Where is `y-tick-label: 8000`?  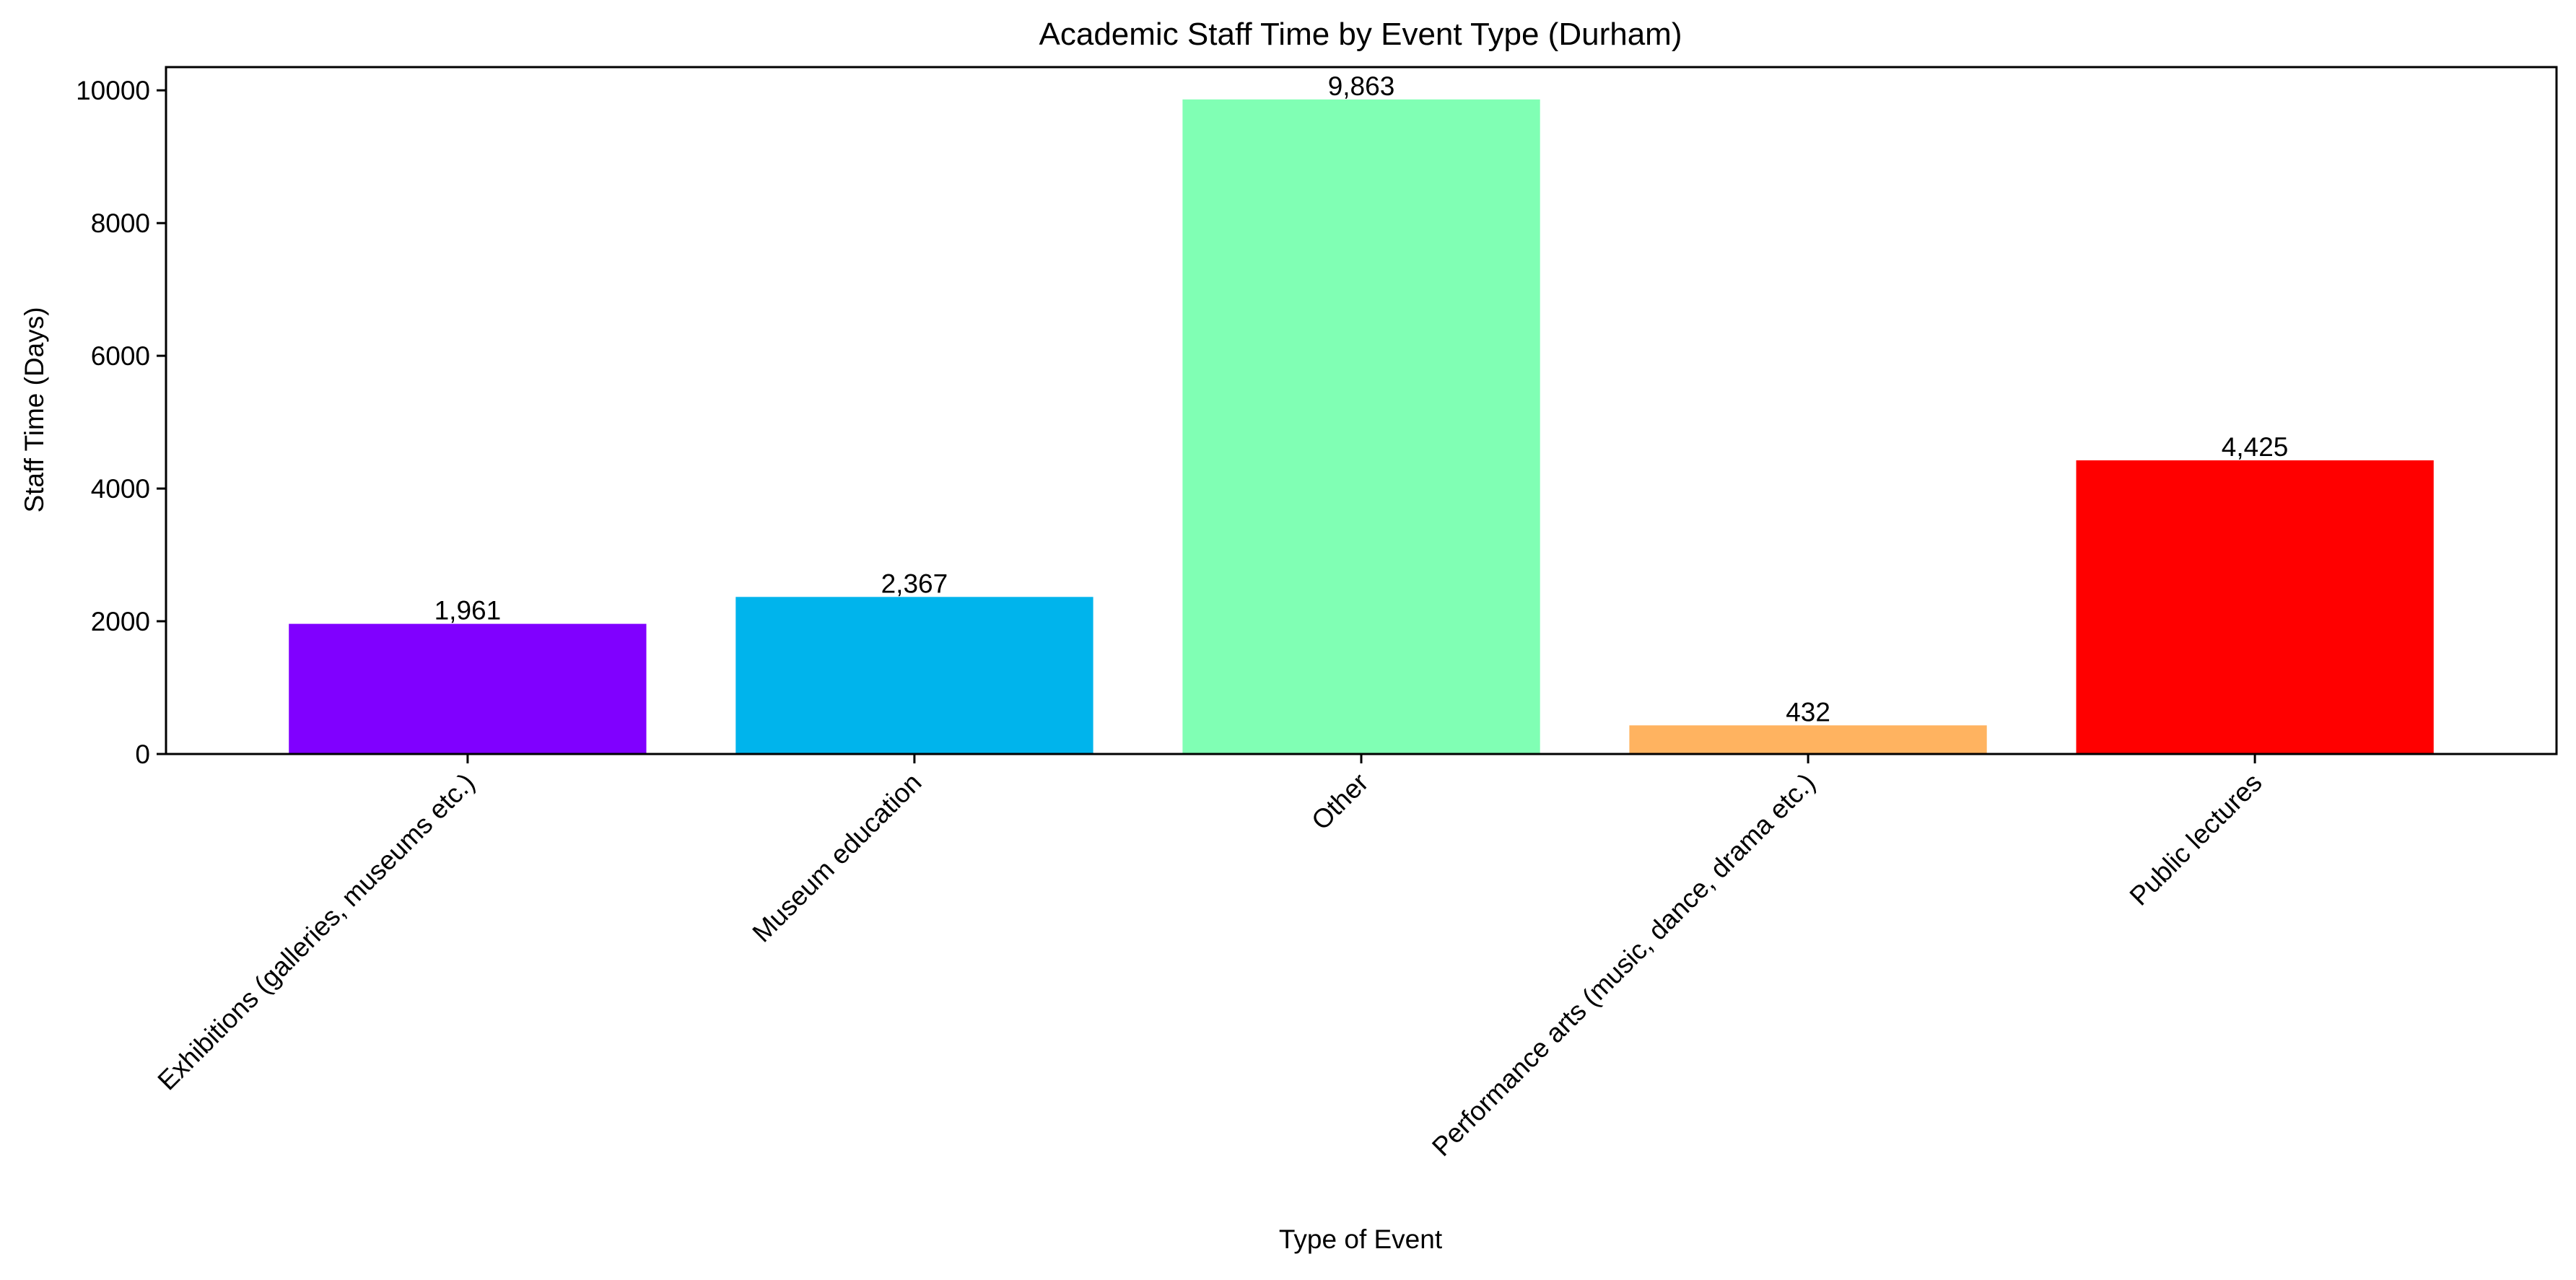 y-tick-label: 8000 is located at coordinates (120, 223).